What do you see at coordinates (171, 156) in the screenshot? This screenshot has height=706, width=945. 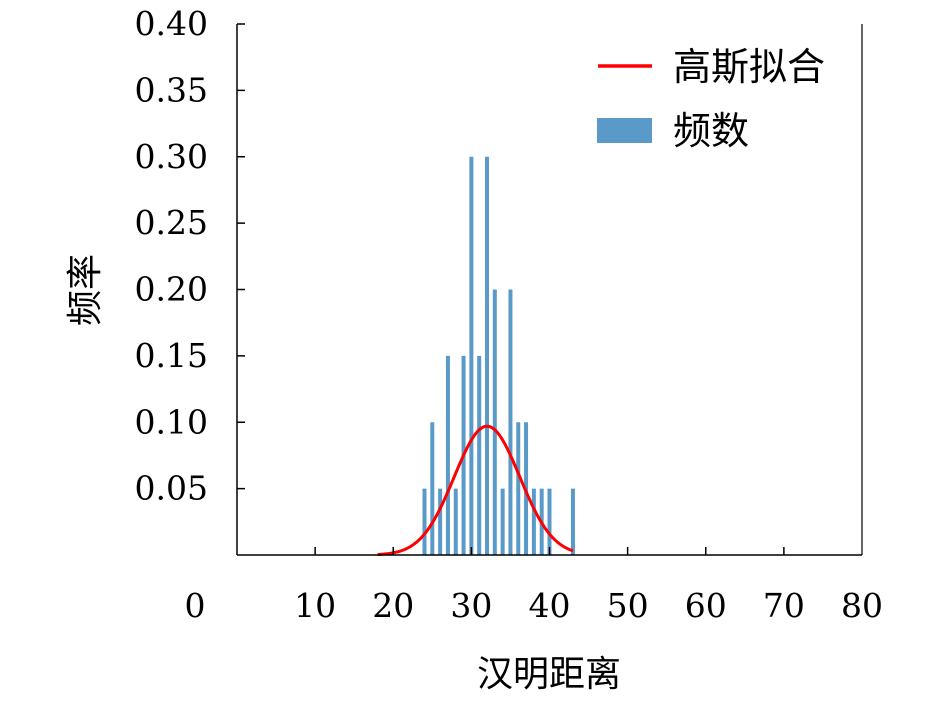 I see `y-tick-label: 0.30` at bounding box center [171, 156].